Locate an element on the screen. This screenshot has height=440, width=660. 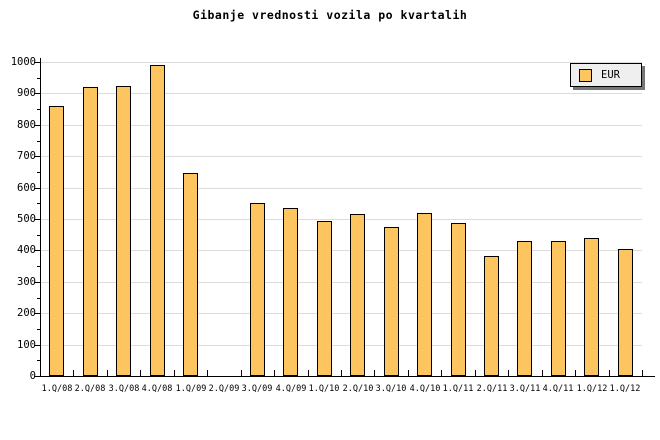
y-axis-label: 700 is located at coordinates (26, 156).